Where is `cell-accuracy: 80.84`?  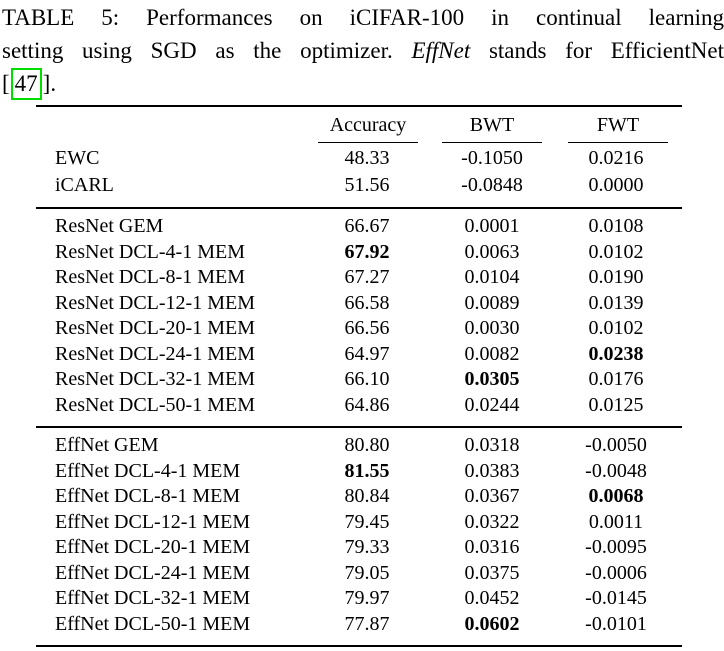 cell-accuracy: 80.84 is located at coordinates (367, 496).